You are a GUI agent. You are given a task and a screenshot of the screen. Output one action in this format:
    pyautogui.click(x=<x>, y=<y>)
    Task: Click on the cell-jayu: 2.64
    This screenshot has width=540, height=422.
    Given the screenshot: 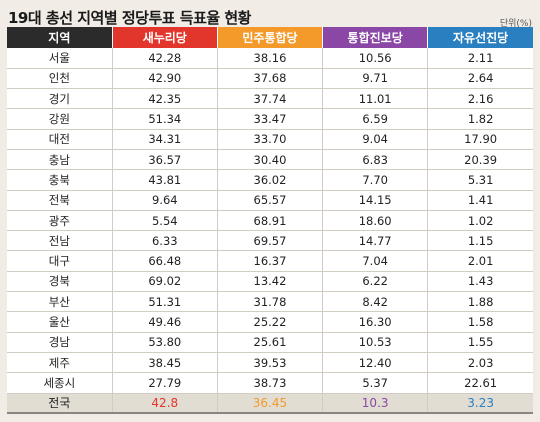 What is the action you would take?
    pyautogui.click(x=480, y=79)
    